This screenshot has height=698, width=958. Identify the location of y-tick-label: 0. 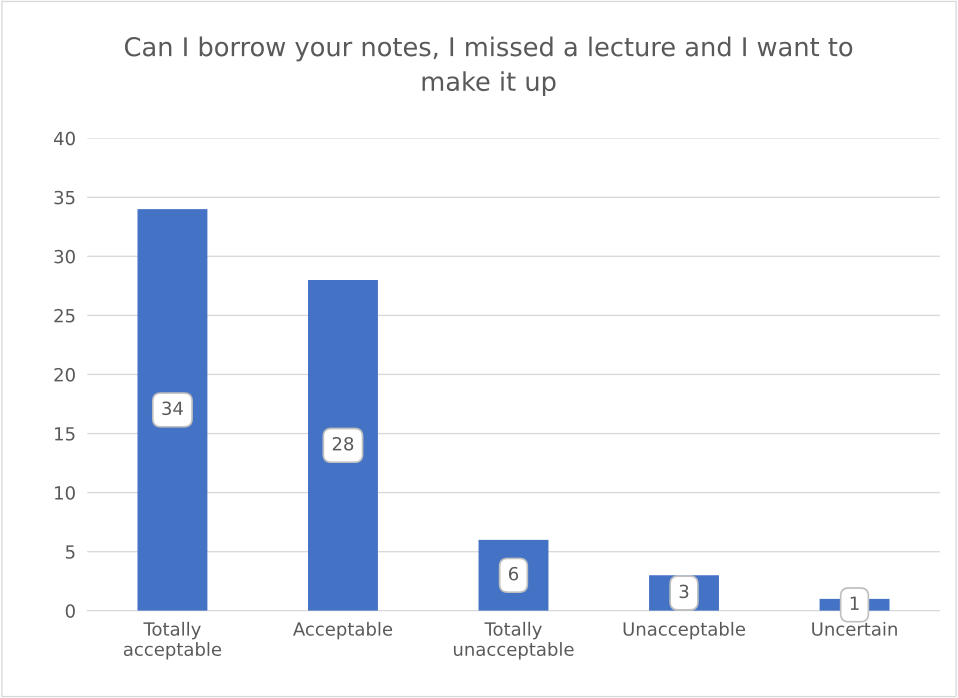
(70, 611).